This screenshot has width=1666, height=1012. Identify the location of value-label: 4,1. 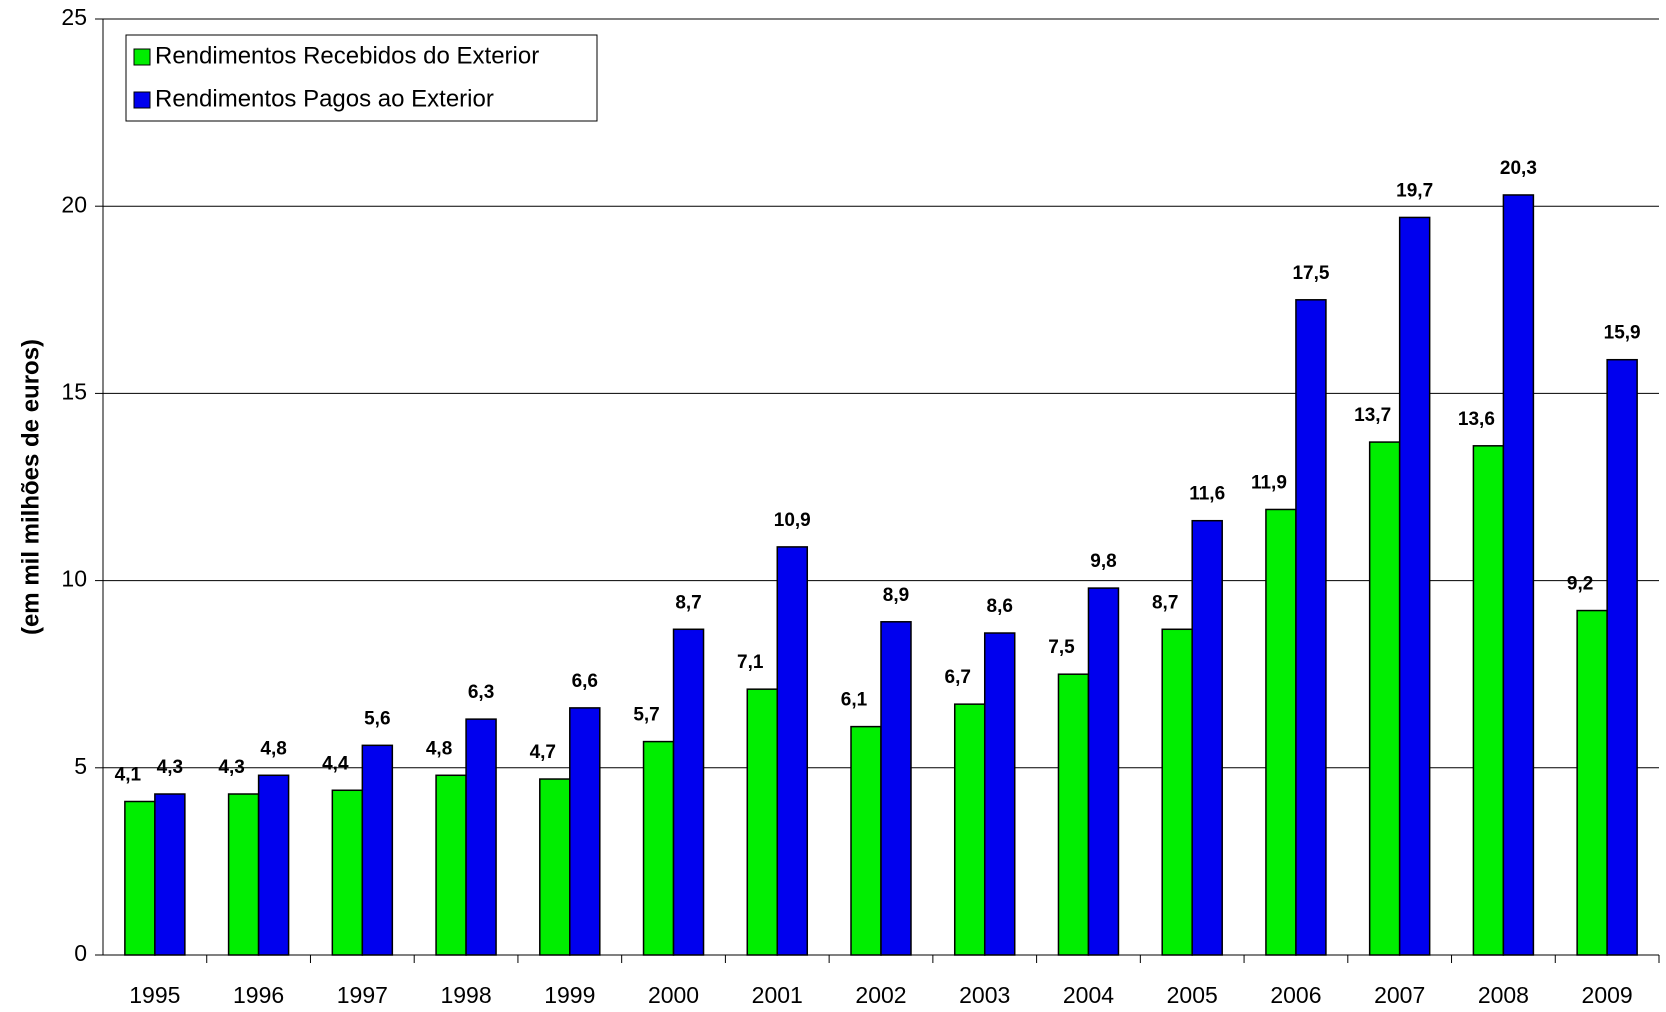
(128, 775).